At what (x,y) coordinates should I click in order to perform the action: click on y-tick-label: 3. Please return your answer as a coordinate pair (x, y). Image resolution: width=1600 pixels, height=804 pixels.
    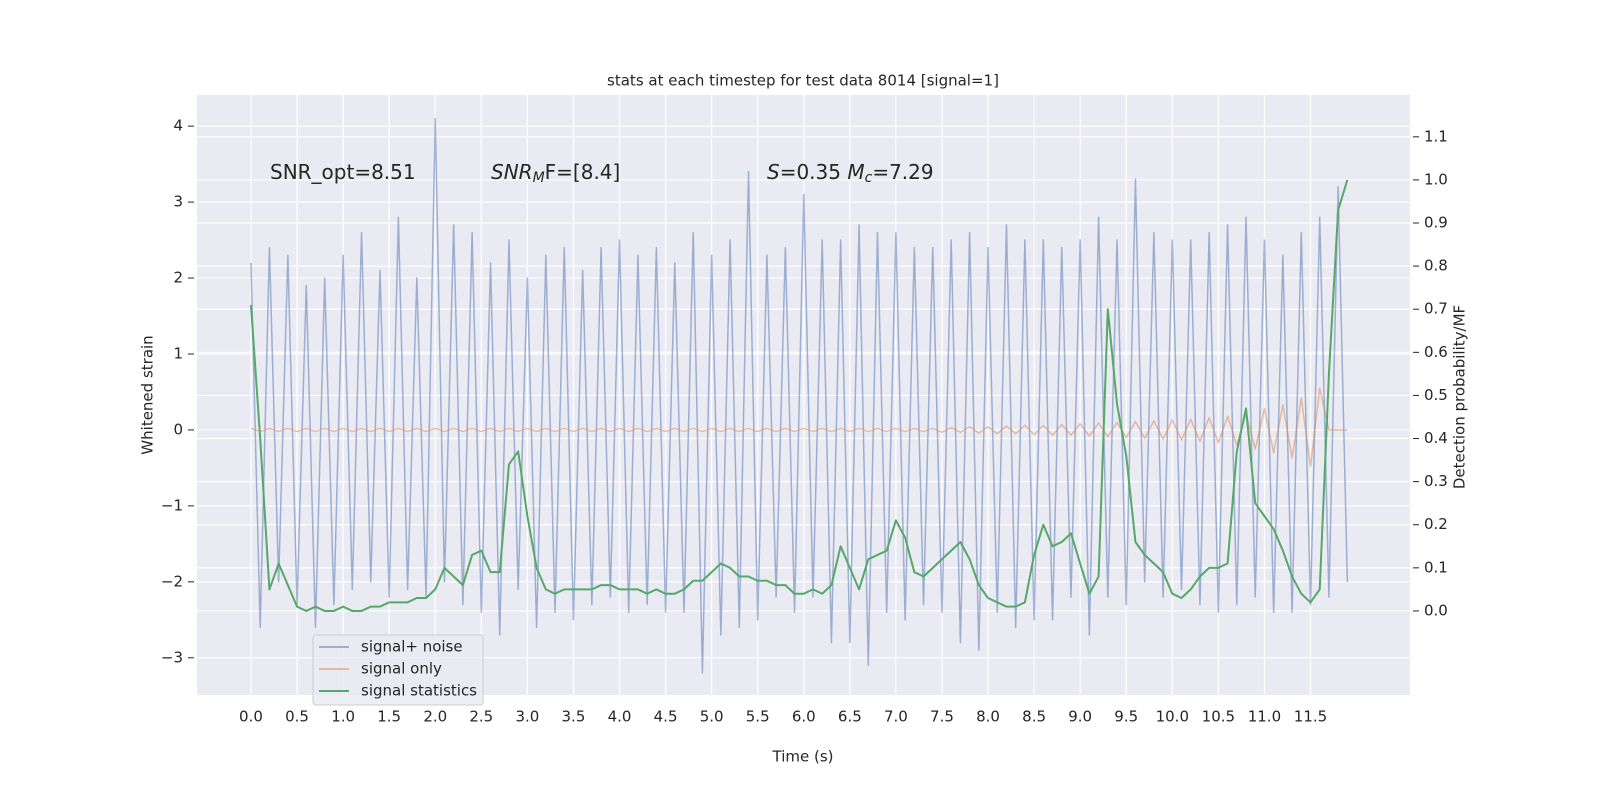
    Looking at the image, I should click on (178, 202).